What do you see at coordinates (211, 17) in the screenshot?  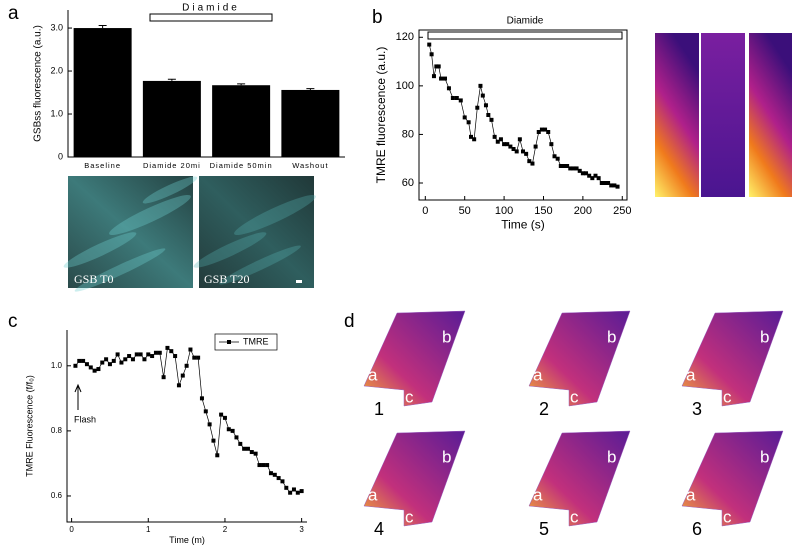 I see `treatment-bar` at bounding box center [211, 17].